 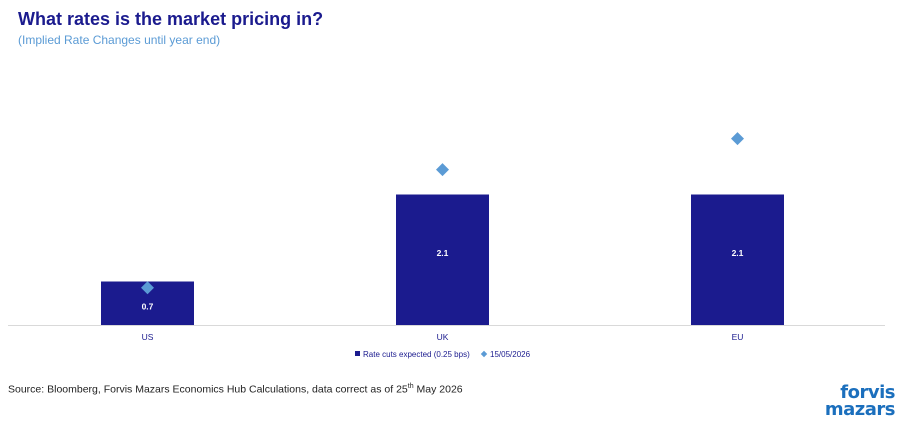 I want to click on legend-label-date: 15/05/2026, so click(x=510, y=354).